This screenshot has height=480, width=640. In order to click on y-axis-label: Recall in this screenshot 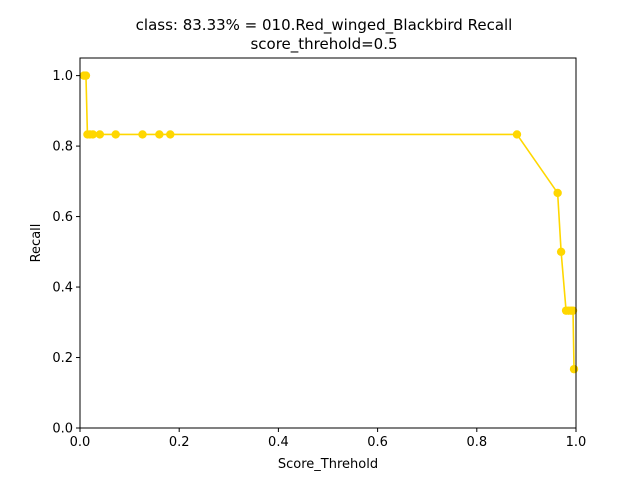, I will do `click(36, 243)`.